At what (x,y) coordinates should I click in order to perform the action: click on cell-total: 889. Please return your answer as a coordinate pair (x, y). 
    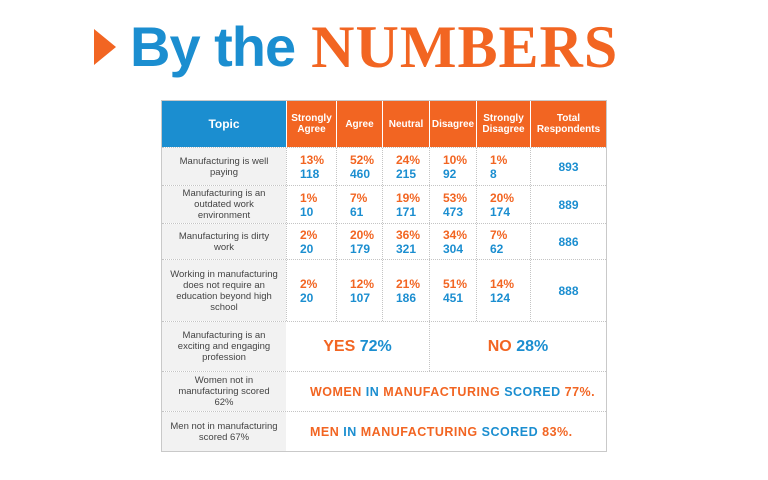
    Looking at the image, I should click on (568, 204).